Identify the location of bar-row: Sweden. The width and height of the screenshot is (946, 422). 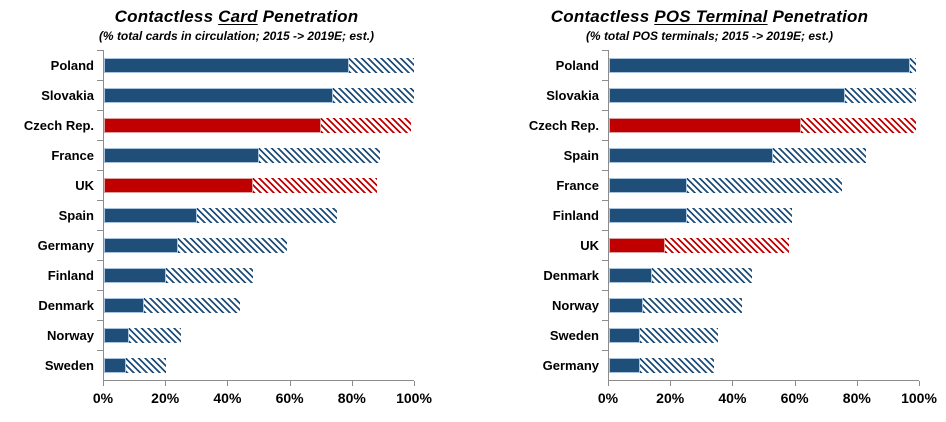
(236, 364).